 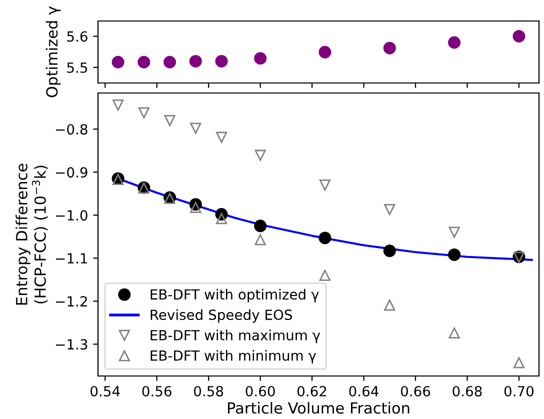 What do you see at coordinates (519, 391) in the screenshot?
I see `x-tick-label: 0.70` at bounding box center [519, 391].